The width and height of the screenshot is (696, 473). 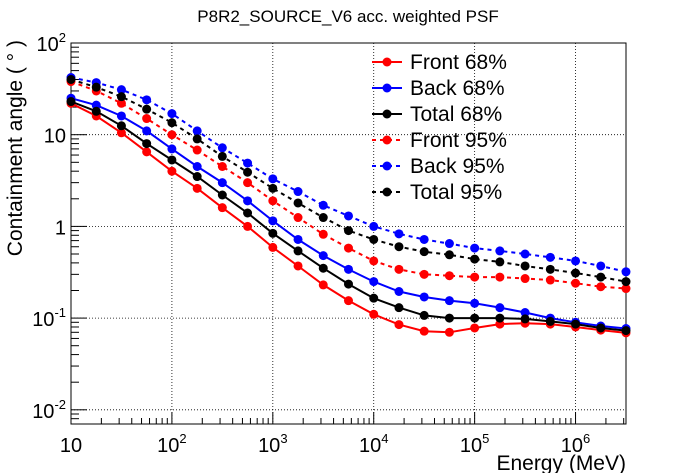 What do you see at coordinates (474, 444) in the screenshot?
I see `x-tick-label: 10⁵` at bounding box center [474, 444].